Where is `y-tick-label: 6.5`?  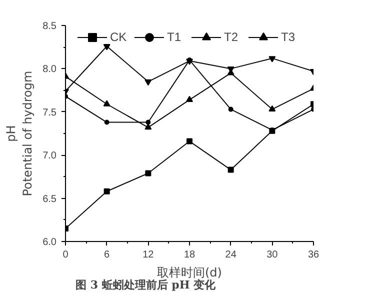
y-tick-label: 6.5 is located at coordinates (49, 199).